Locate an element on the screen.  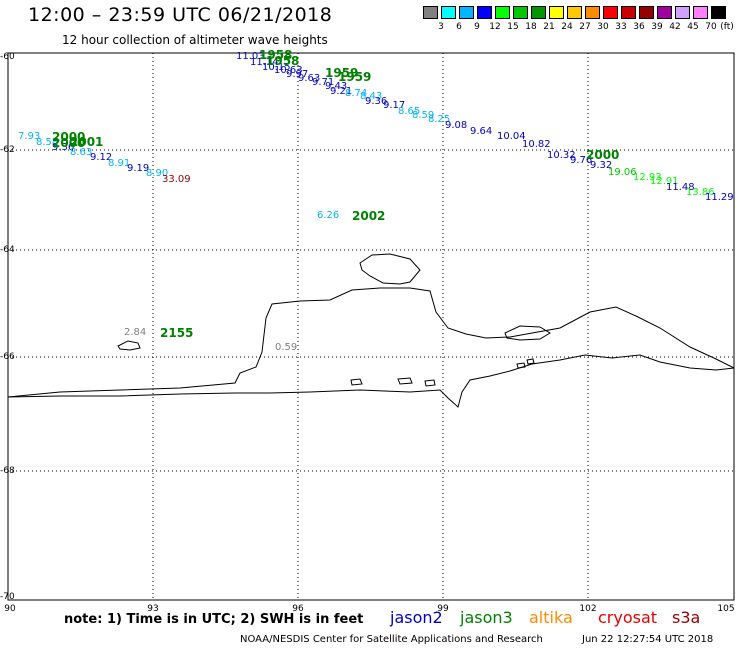
scale-label: 70 is located at coordinates (711, 27).